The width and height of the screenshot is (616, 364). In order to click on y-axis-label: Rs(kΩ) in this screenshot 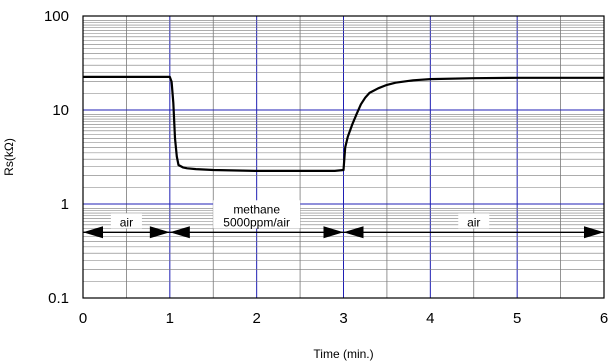, I will do `click(9, 157)`.